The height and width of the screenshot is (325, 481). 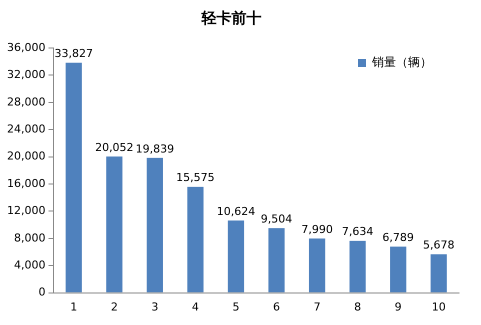 What do you see at coordinates (26, 101) in the screenshot?
I see `y-tick-label: 28,000` at bounding box center [26, 101].